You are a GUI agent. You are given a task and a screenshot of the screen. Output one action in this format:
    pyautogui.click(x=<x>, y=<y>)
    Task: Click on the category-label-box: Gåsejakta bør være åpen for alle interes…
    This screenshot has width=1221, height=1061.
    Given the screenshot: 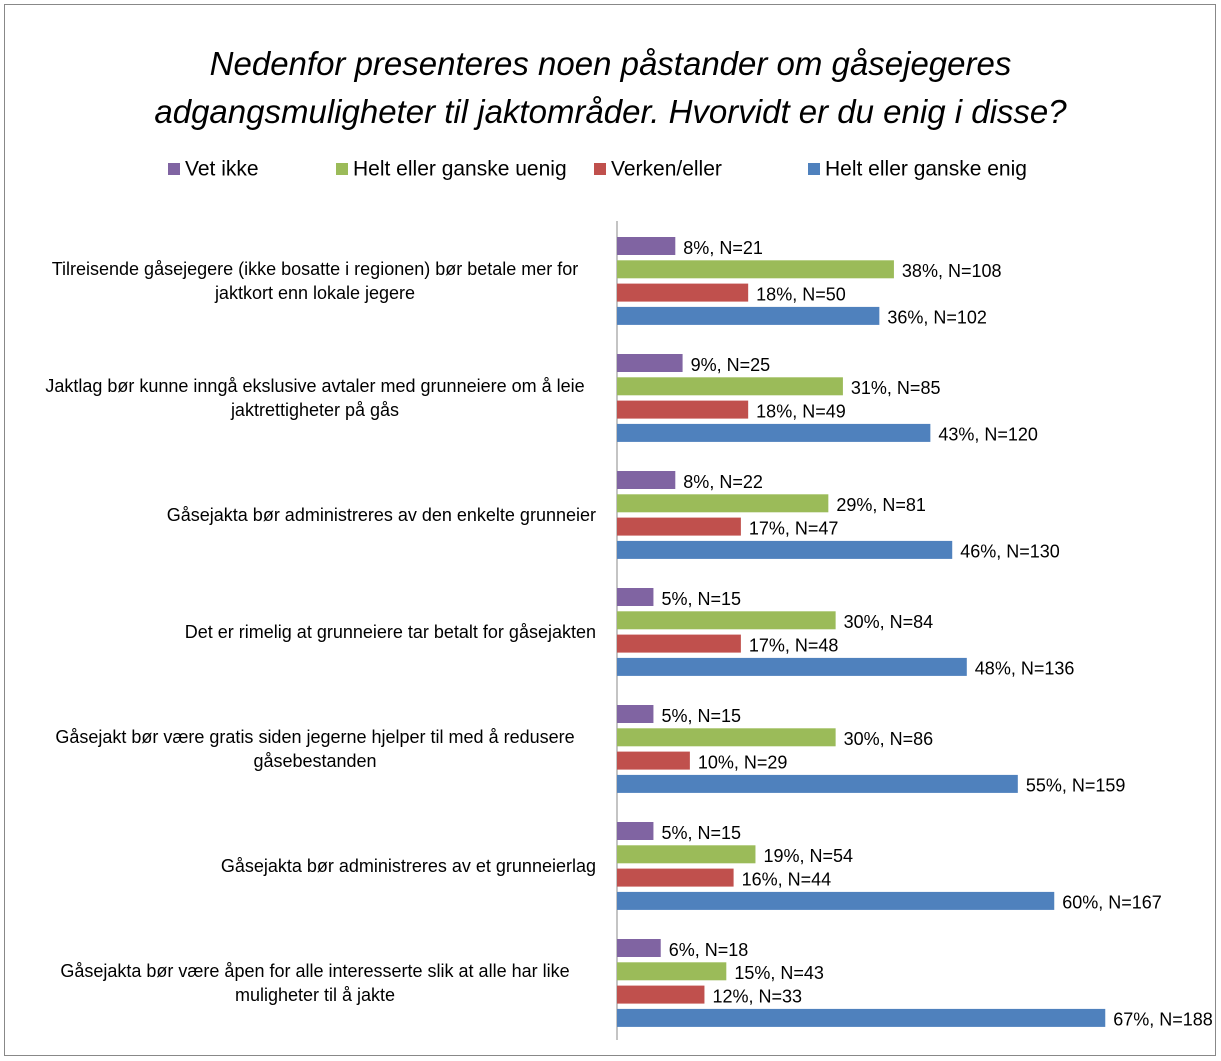 What is the action you would take?
    pyautogui.click(x=298, y=982)
    